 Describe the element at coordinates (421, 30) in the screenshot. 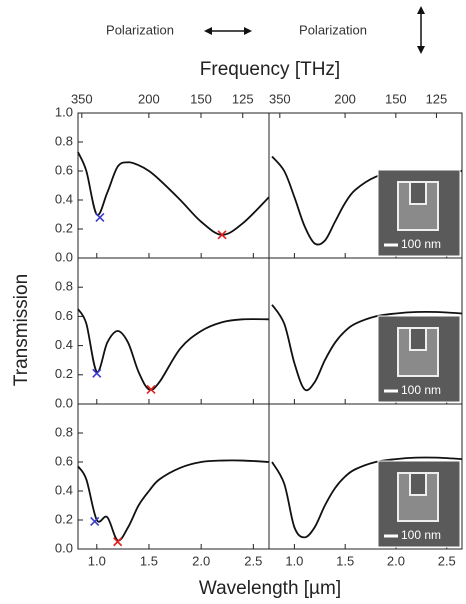

I see `vertical-arrow` at that location.